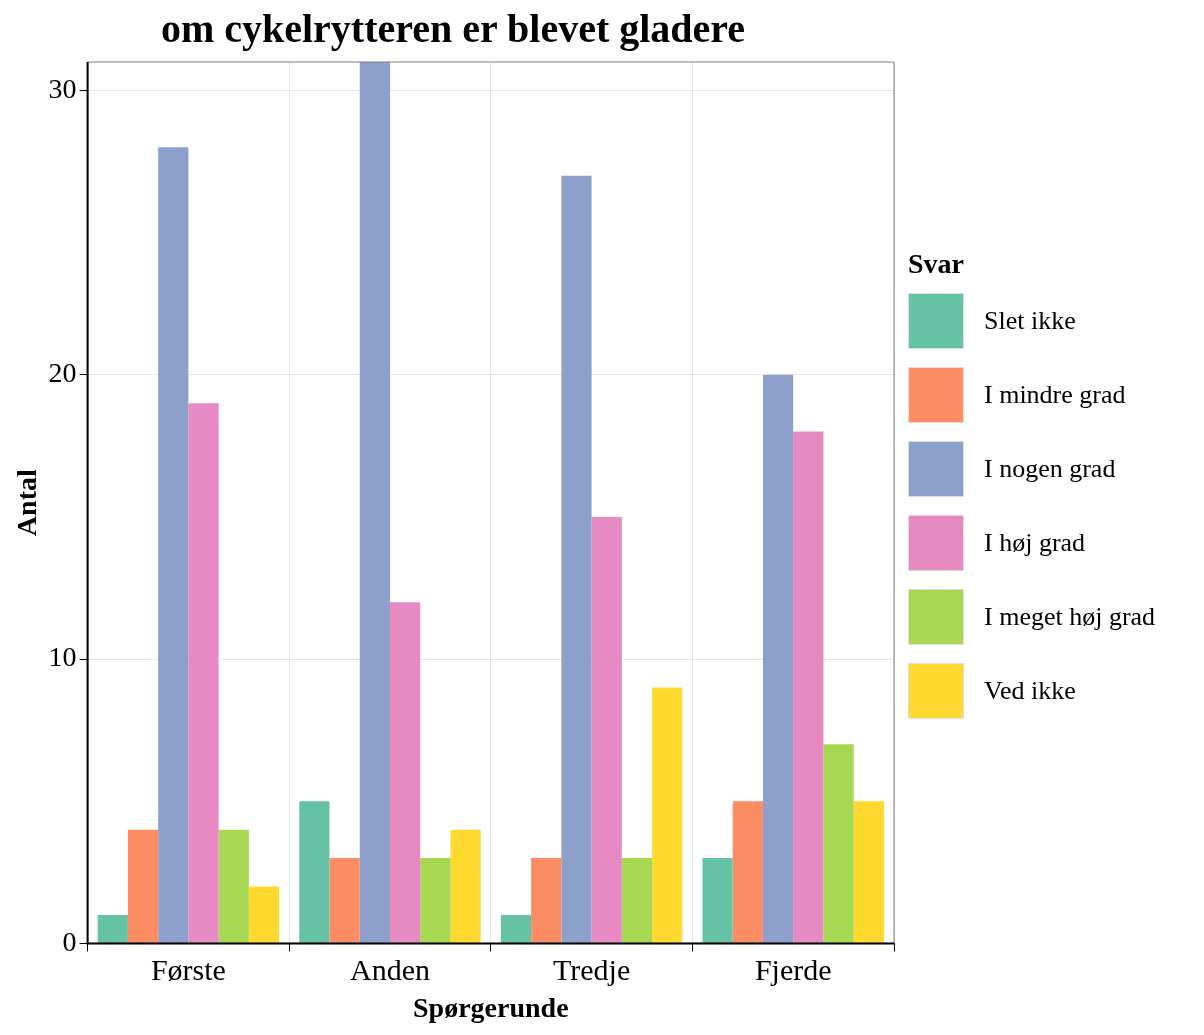  Describe the element at coordinates (1030, 691) in the screenshot. I see `legend-label: Ved ikke` at that location.